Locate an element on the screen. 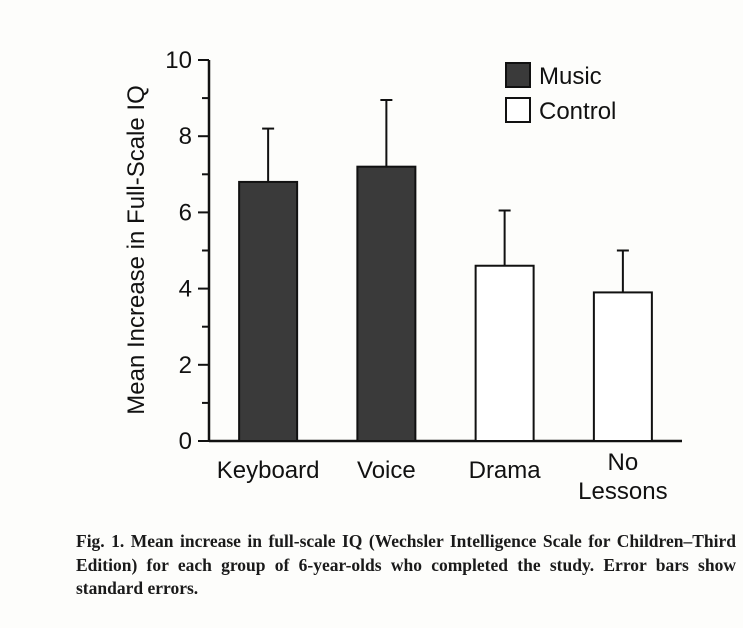 Image resolution: width=743 pixels, height=628 pixels. y-ticks: 0 2 4 6 8 10 is located at coordinates (187, 251).